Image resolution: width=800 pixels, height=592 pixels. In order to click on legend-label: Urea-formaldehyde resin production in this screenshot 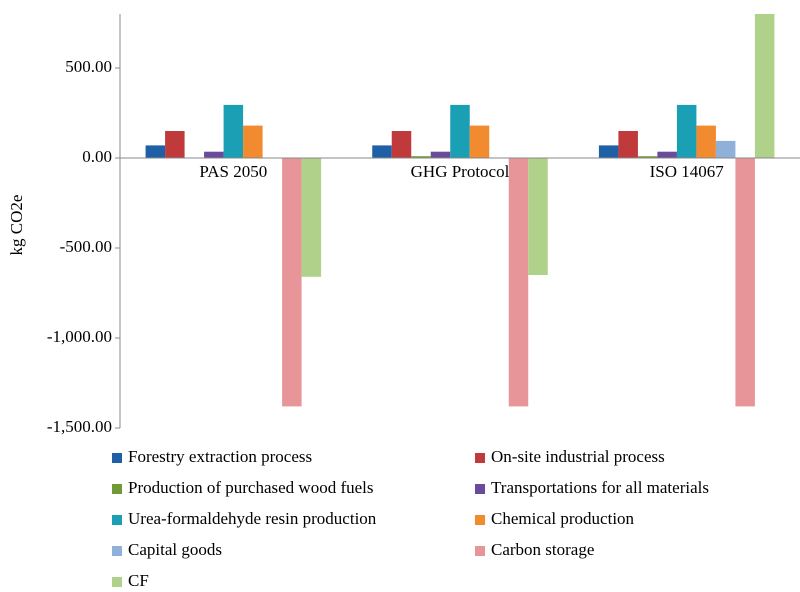, I will do `click(252, 518)`.